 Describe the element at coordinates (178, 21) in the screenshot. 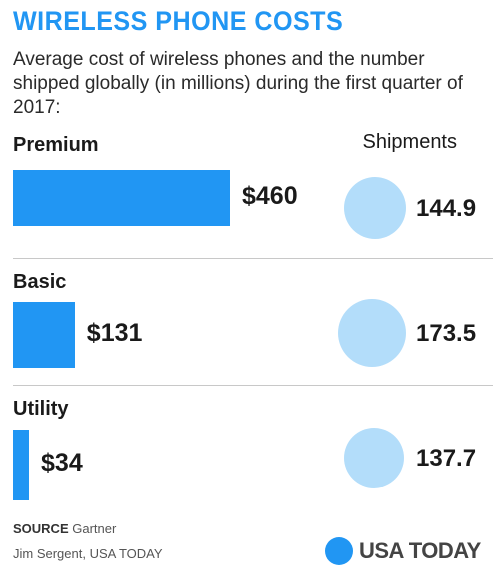

I see `chart-title: WIRELESS PHONE COSTS` at that location.